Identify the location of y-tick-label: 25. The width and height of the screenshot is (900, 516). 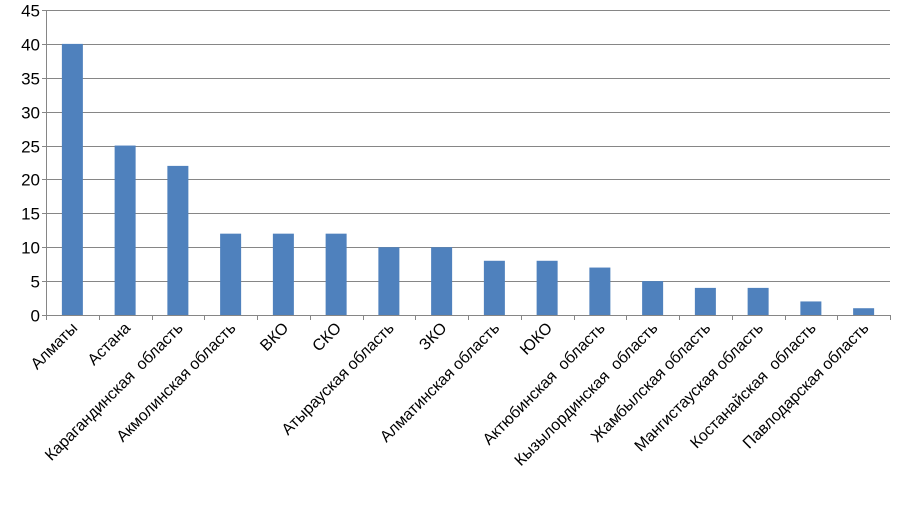
(30, 147).